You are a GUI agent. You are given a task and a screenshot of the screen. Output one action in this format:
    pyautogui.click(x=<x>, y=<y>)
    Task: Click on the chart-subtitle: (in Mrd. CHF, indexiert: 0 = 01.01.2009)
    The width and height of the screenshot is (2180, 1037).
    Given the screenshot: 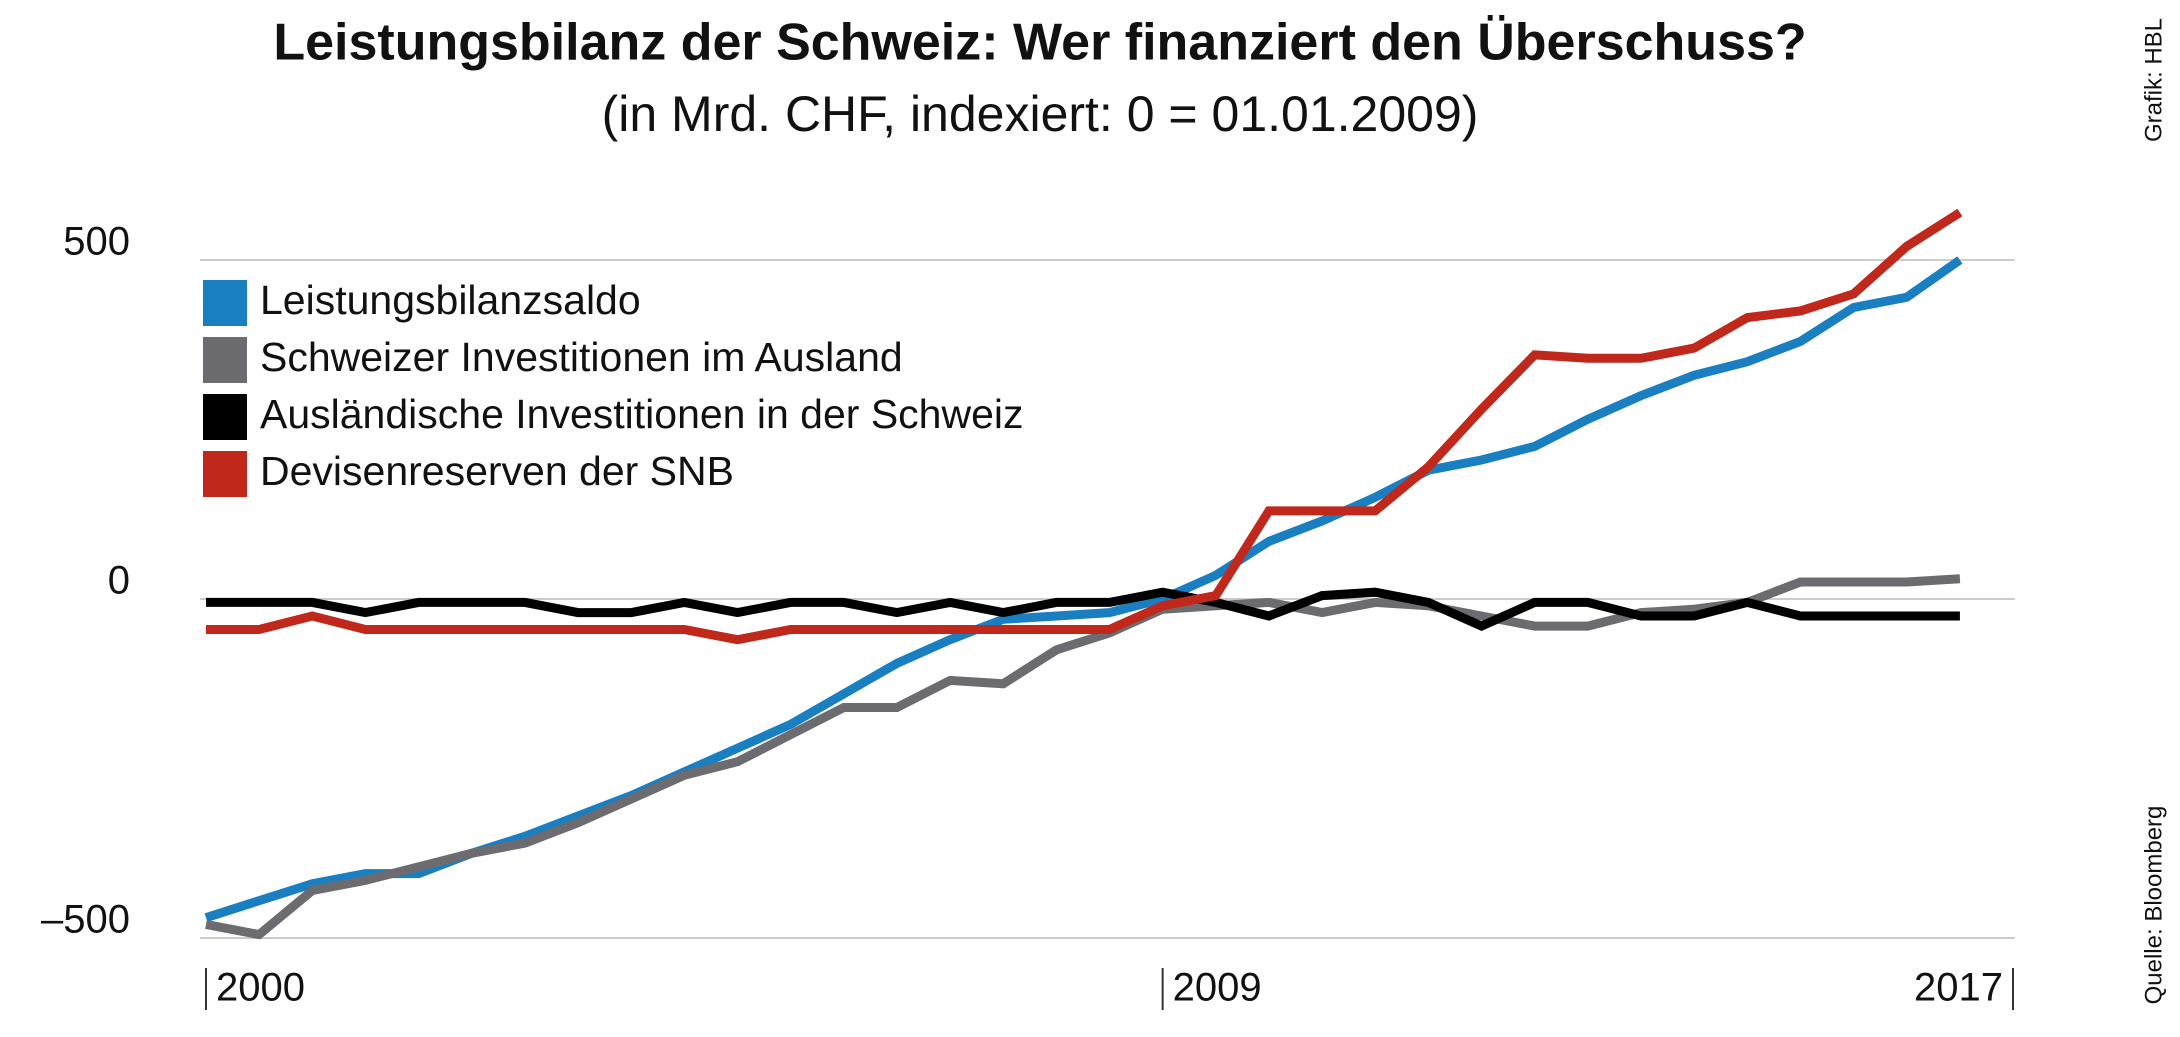 What is the action you would take?
    pyautogui.click(x=1040, y=114)
    